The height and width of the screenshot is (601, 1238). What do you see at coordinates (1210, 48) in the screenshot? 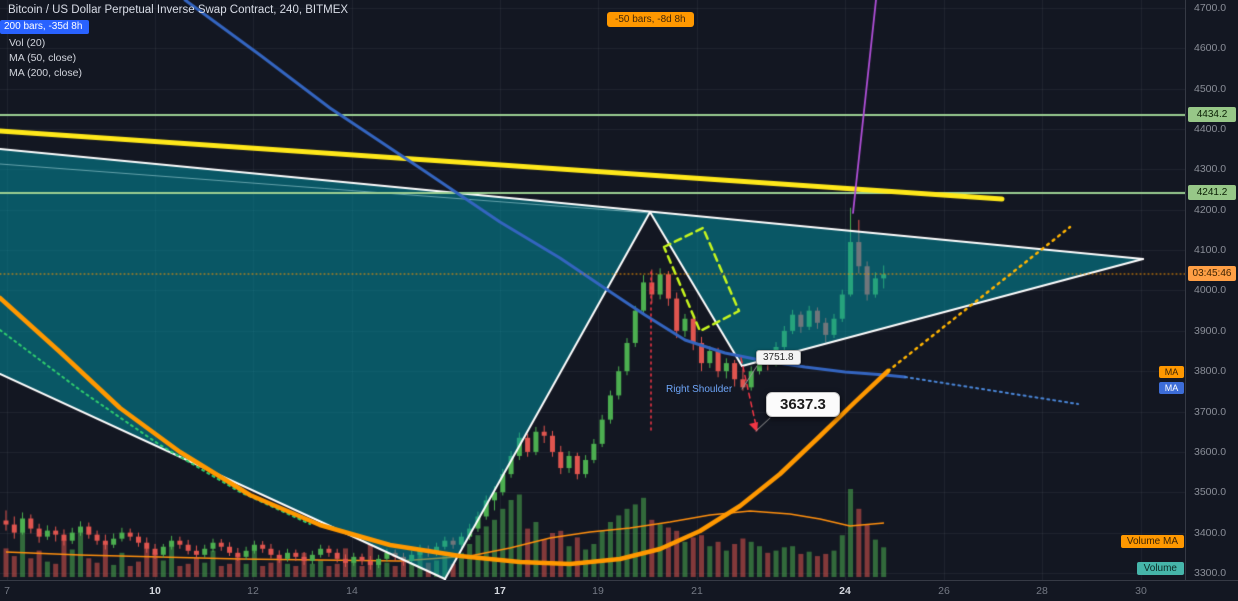
I see `price-tick-label: 4600.0` at bounding box center [1210, 48].